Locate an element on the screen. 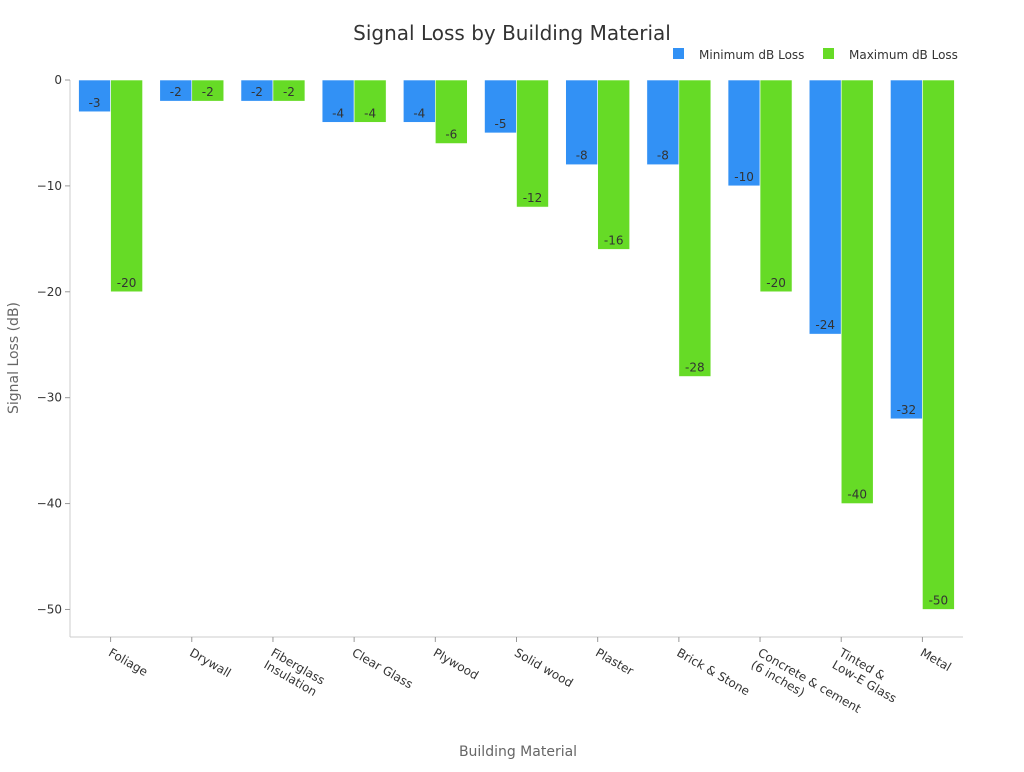  x-tick-label: Solid wood is located at coordinates (543, 667).